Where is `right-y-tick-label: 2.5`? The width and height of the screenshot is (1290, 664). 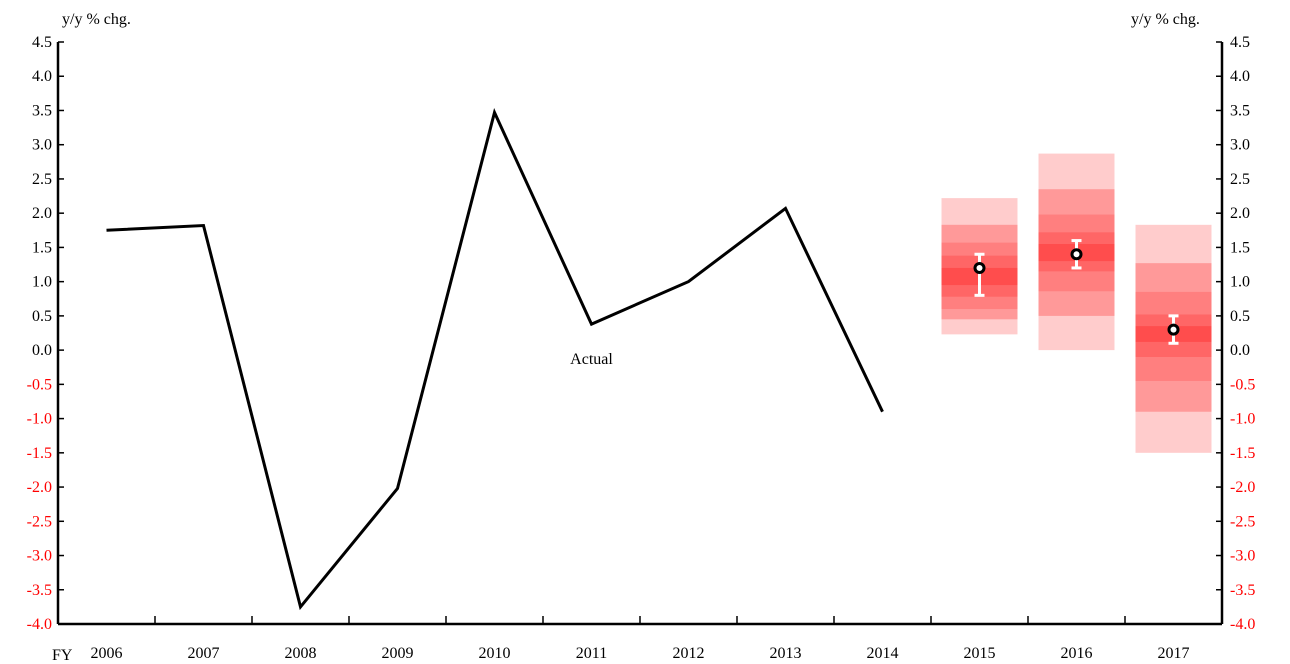 right-y-tick-label: 2.5 is located at coordinates (1240, 179).